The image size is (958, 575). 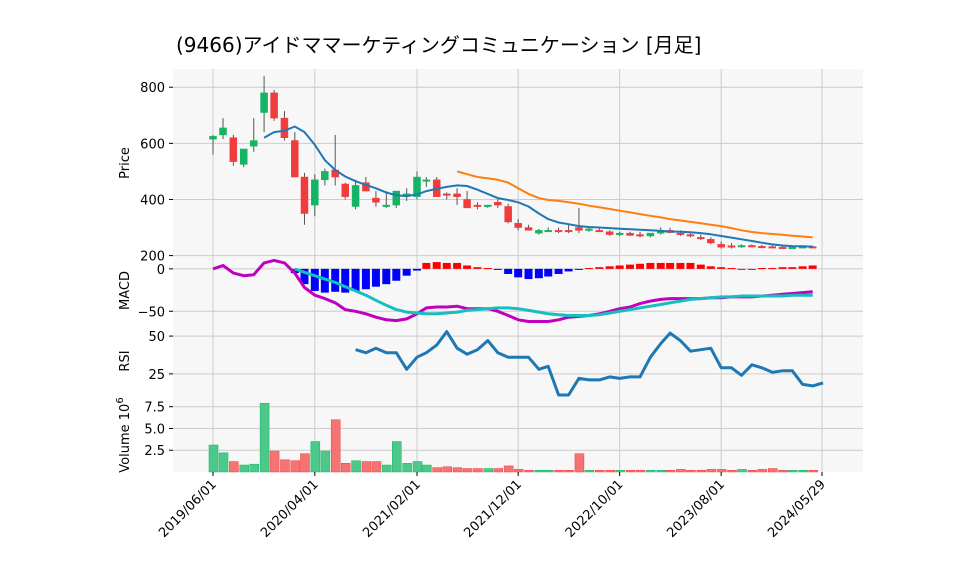 What do you see at coordinates (125, 163) in the screenshot?
I see `price-y-axis-label: Price` at bounding box center [125, 163].